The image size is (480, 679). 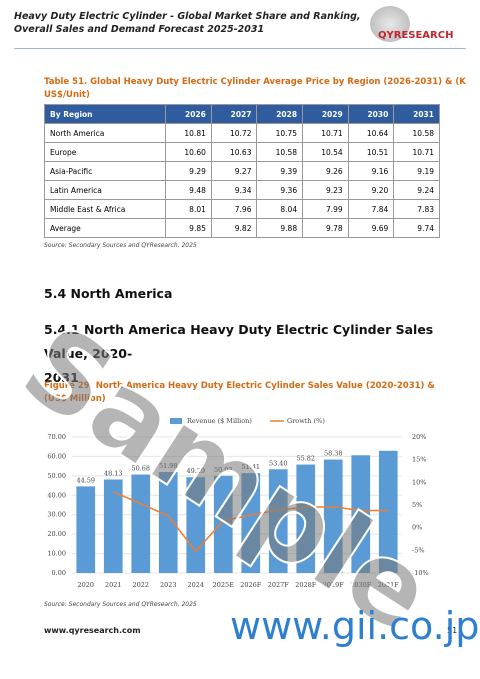 I want to click on page-number: 51, so click(x=452, y=630).